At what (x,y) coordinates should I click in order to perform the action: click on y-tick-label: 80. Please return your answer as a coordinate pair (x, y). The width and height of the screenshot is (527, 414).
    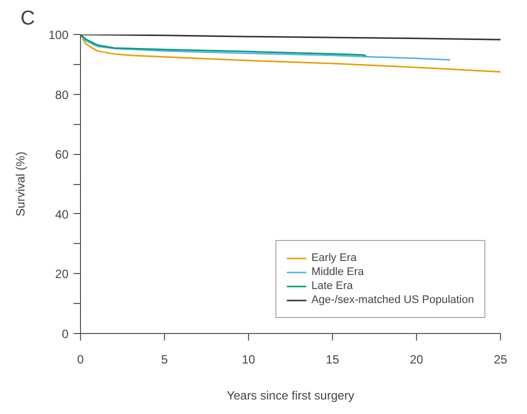
    Looking at the image, I should click on (62, 95).